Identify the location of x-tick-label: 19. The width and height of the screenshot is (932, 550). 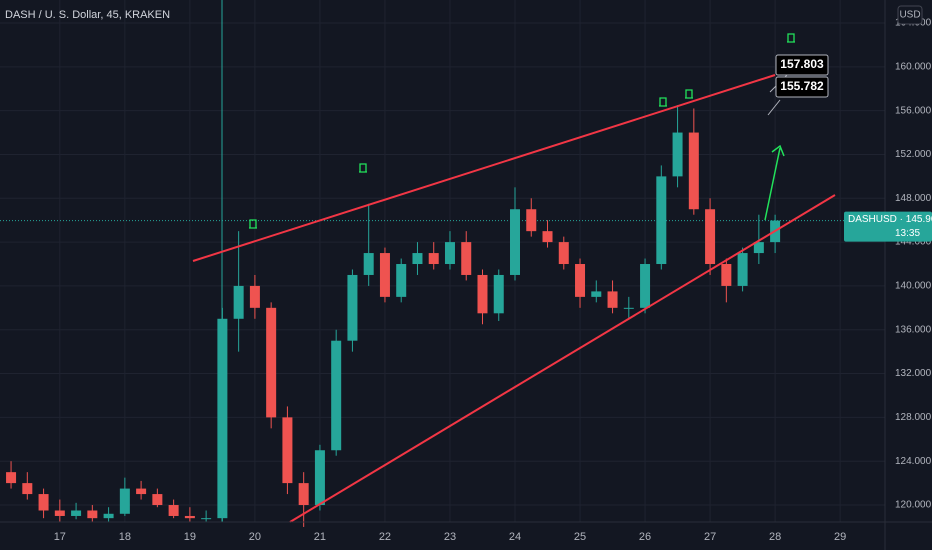
(190, 537).